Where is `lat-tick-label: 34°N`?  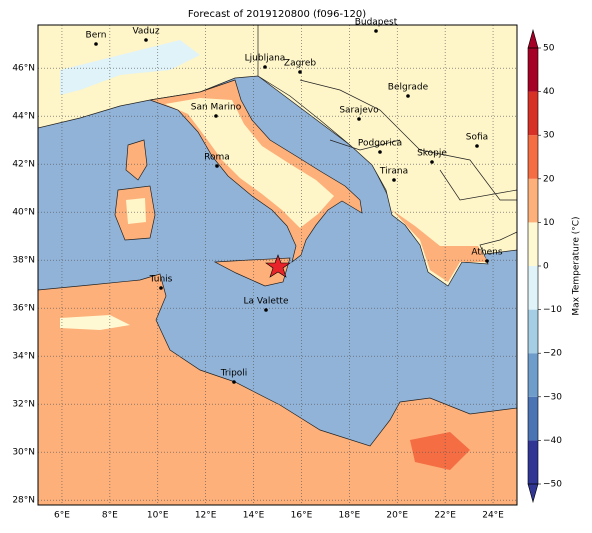 lat-tick-label: 34°N is located at coordinates (23, 357).